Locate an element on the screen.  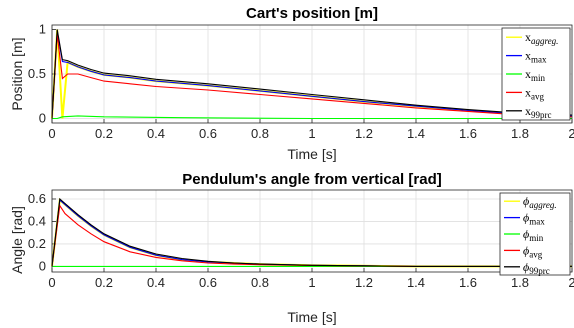
angle-legend-label-min: ϕmin is located at coordinates (533, 235).